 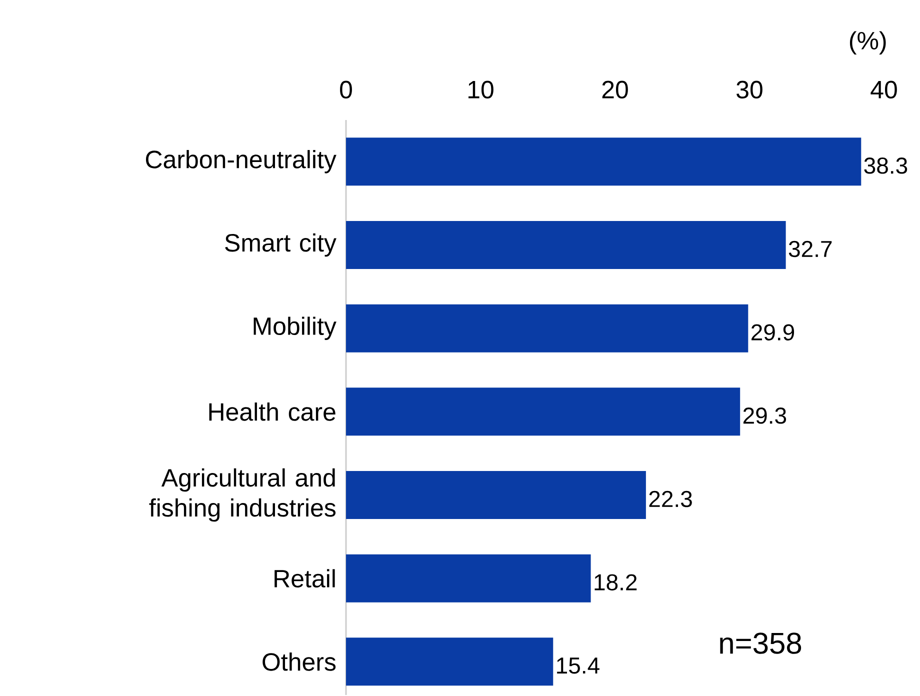 What do you see at coordinates (764, 416) in the screenshot?
I see `data-label: 29.3` at bounding box center [764, 416].